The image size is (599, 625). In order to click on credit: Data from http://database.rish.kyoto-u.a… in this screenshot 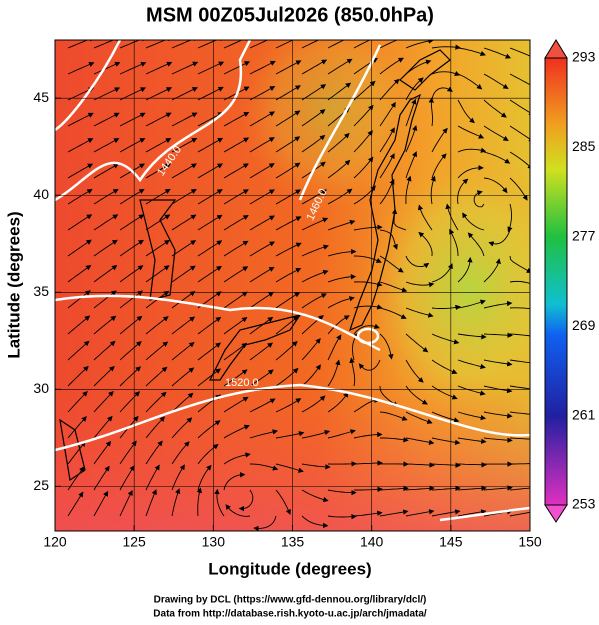, I will do `click(290, 614)`.